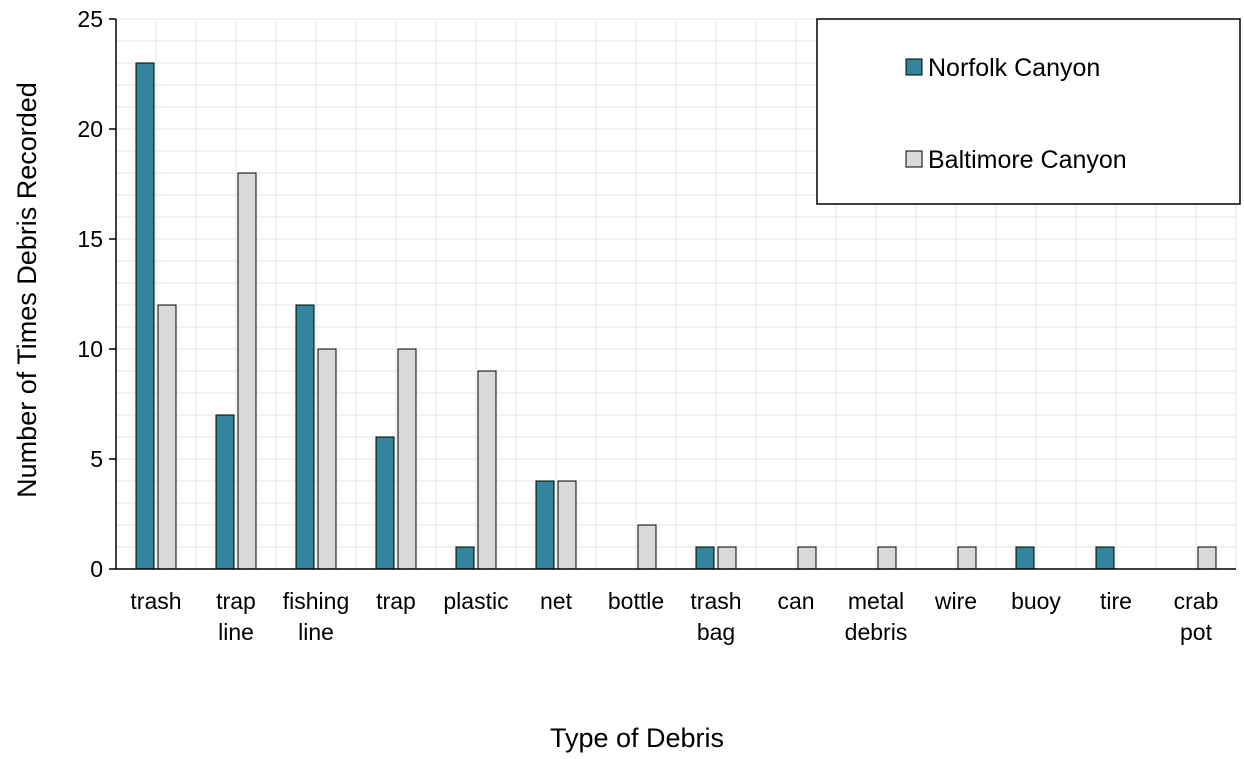 The height and width of the screenshot is (759, 1244). Describe the element at coordinates (727, 558) in the screenshot. I see `bar-baltimore-canyon-trash-bag` at that location.